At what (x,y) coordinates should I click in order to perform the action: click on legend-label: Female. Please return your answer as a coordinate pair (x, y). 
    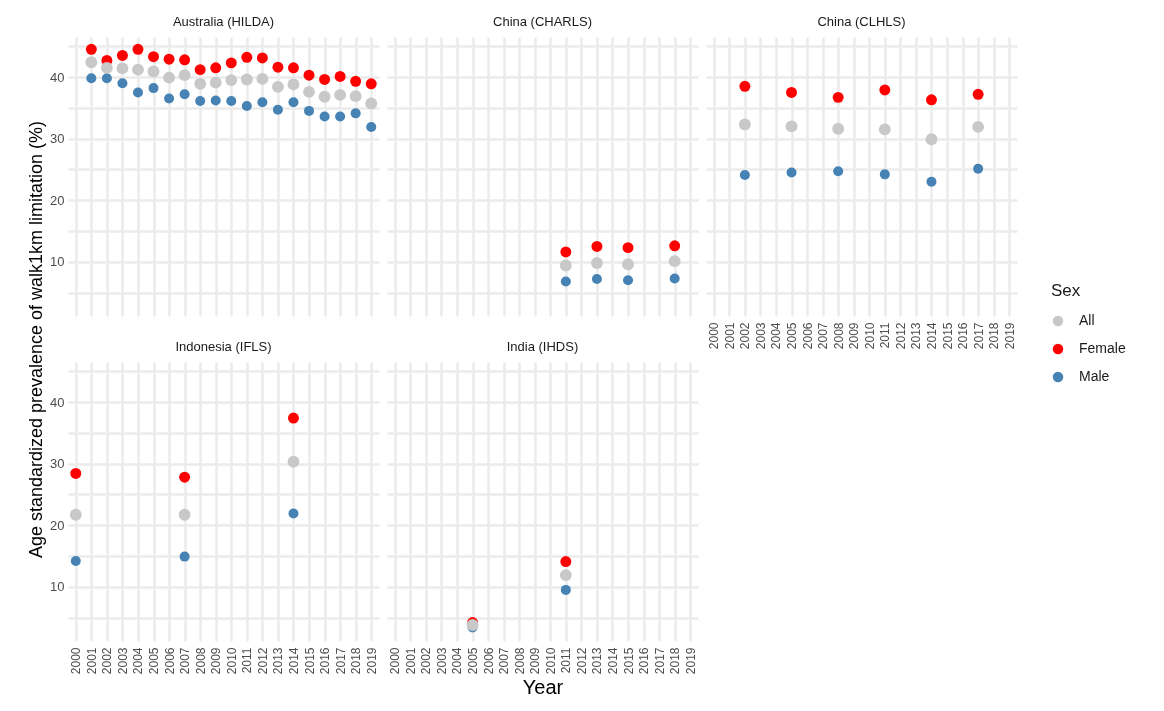
    Looking at the image, I should click on (1102, 348).